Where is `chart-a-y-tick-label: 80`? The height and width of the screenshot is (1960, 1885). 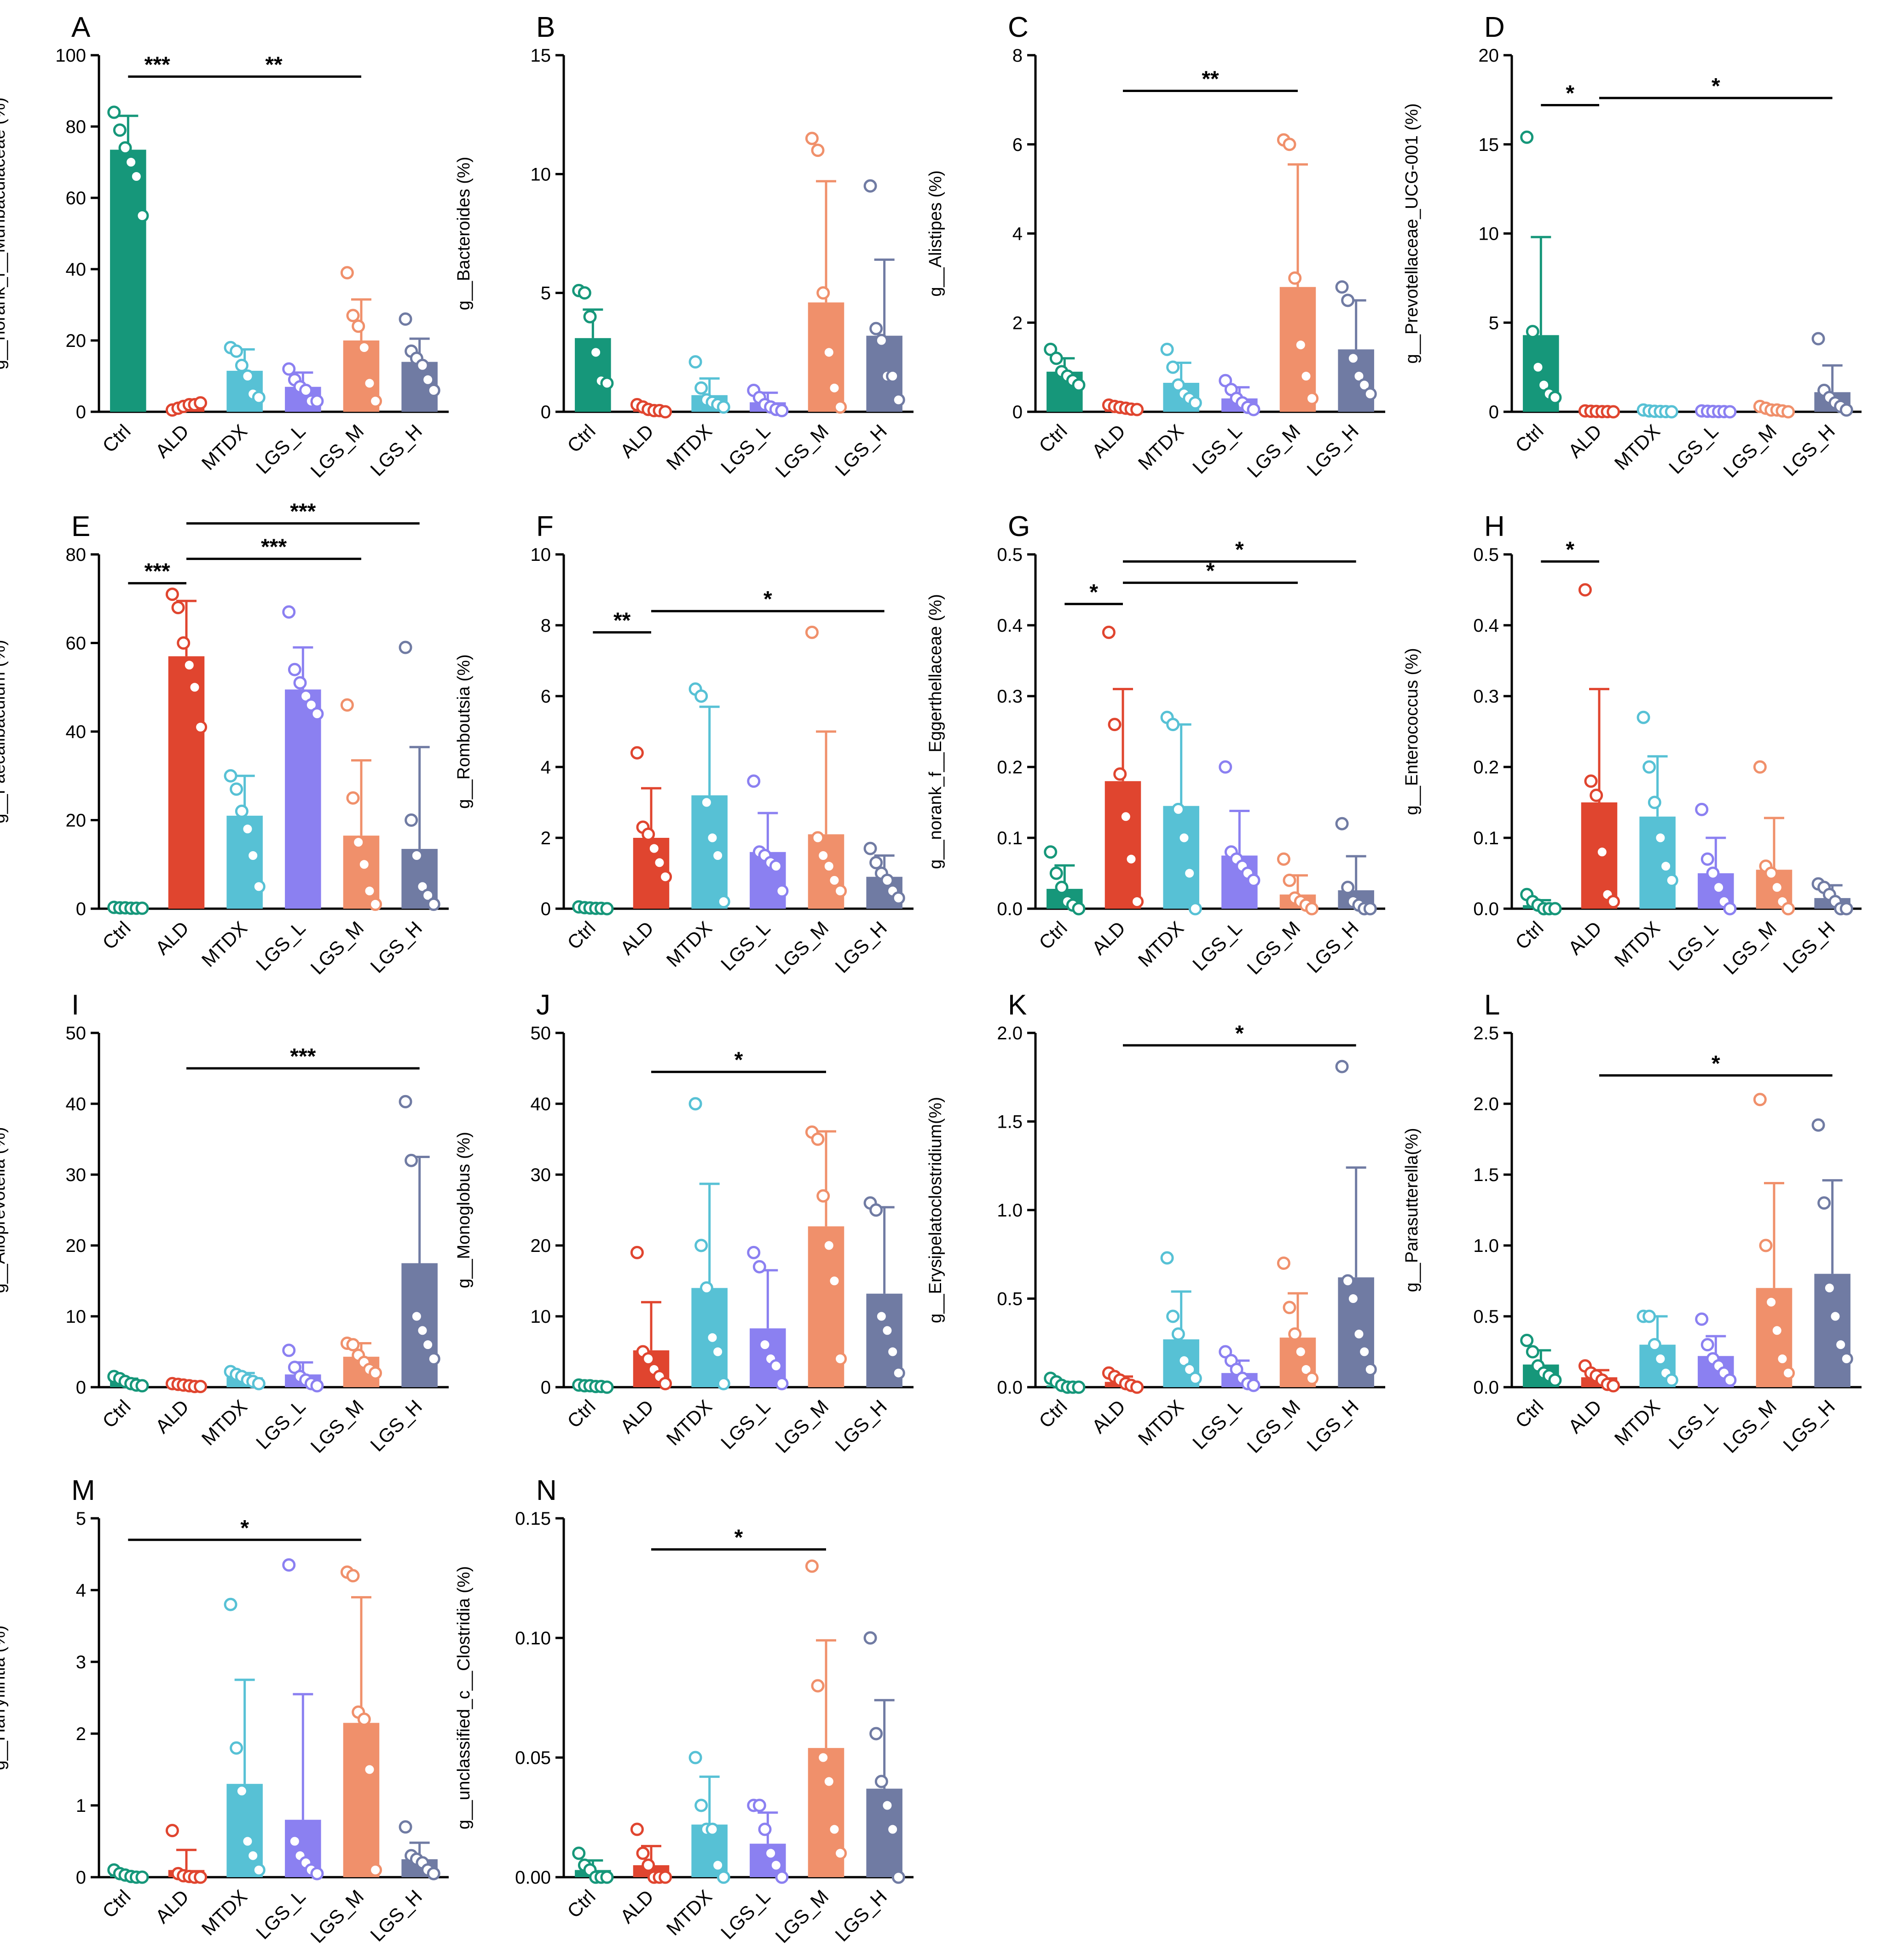 chart-a-y-tick-label: 80 is located at coordinates (76, 127).